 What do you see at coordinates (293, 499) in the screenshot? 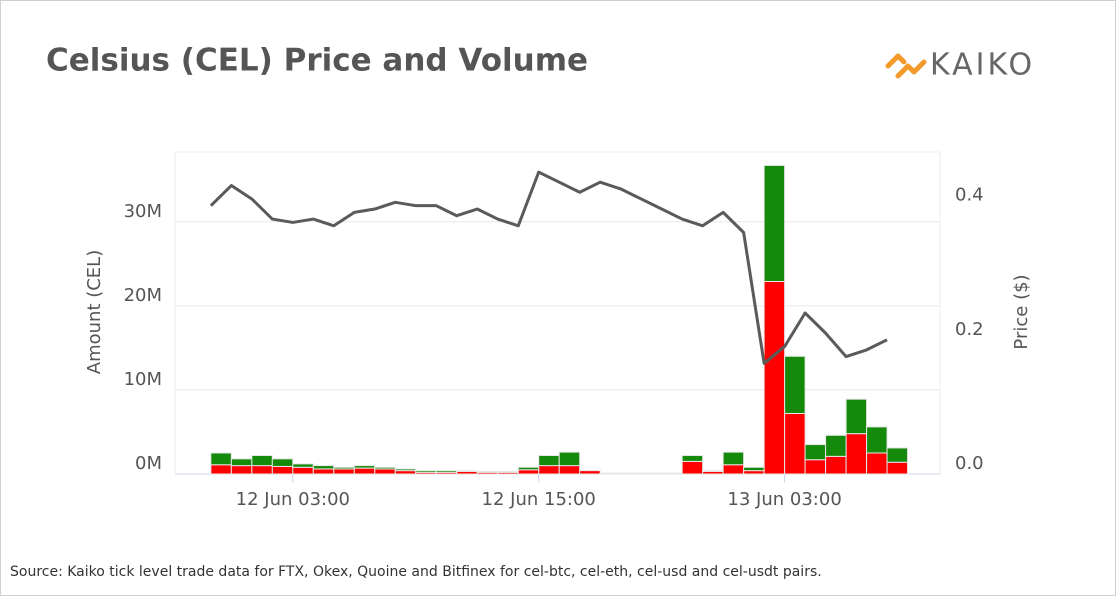
I see `x-tick-label: 12 Jun 03:00` at bounding box center [293, 499].